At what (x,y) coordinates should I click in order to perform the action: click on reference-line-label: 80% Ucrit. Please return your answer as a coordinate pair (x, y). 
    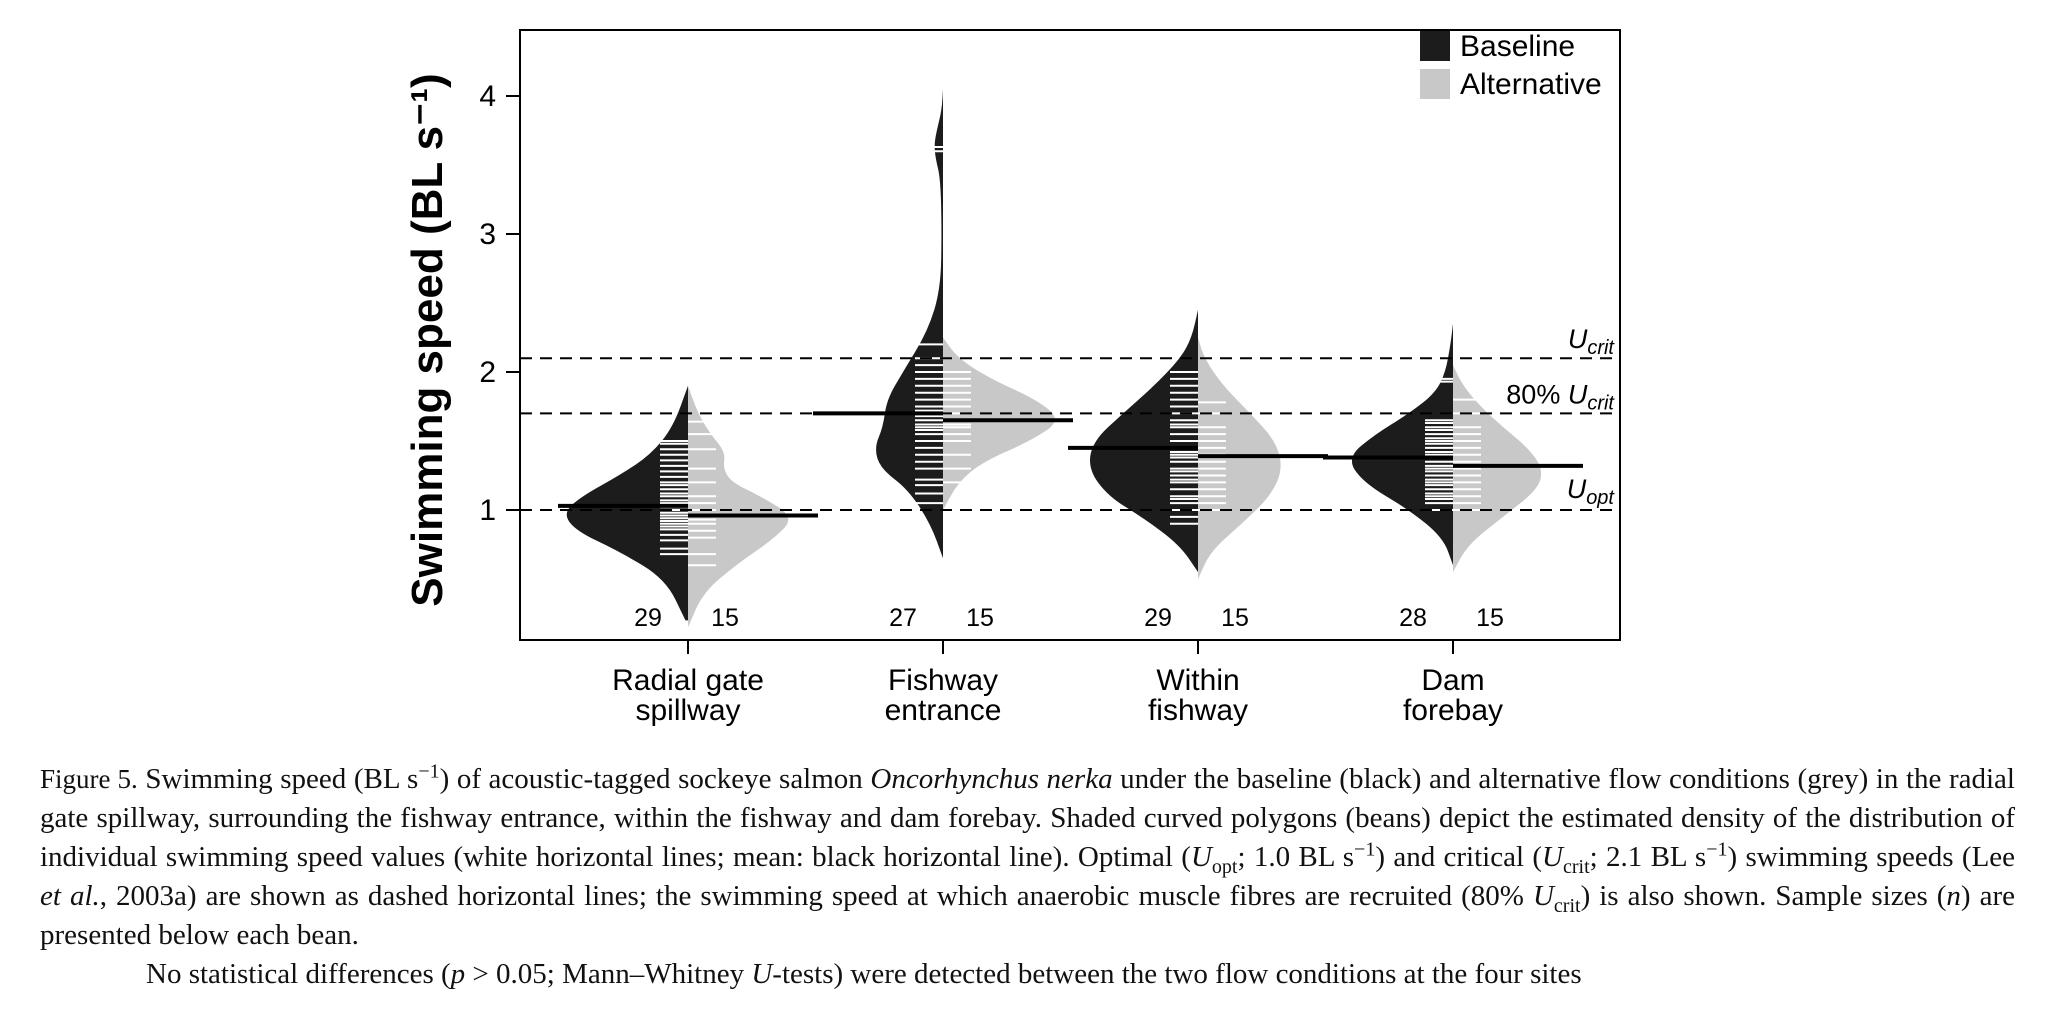
    Looking at the image, I should click on (1560, 396).